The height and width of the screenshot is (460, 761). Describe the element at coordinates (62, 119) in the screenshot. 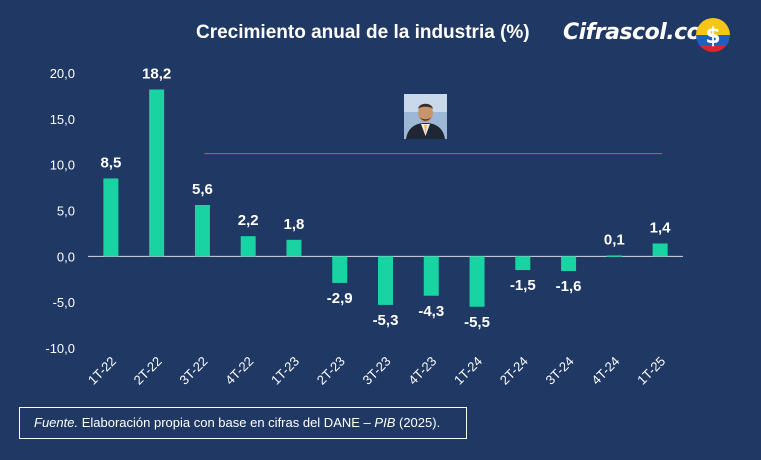

I see `y-tick-label: 15,0` at that location.